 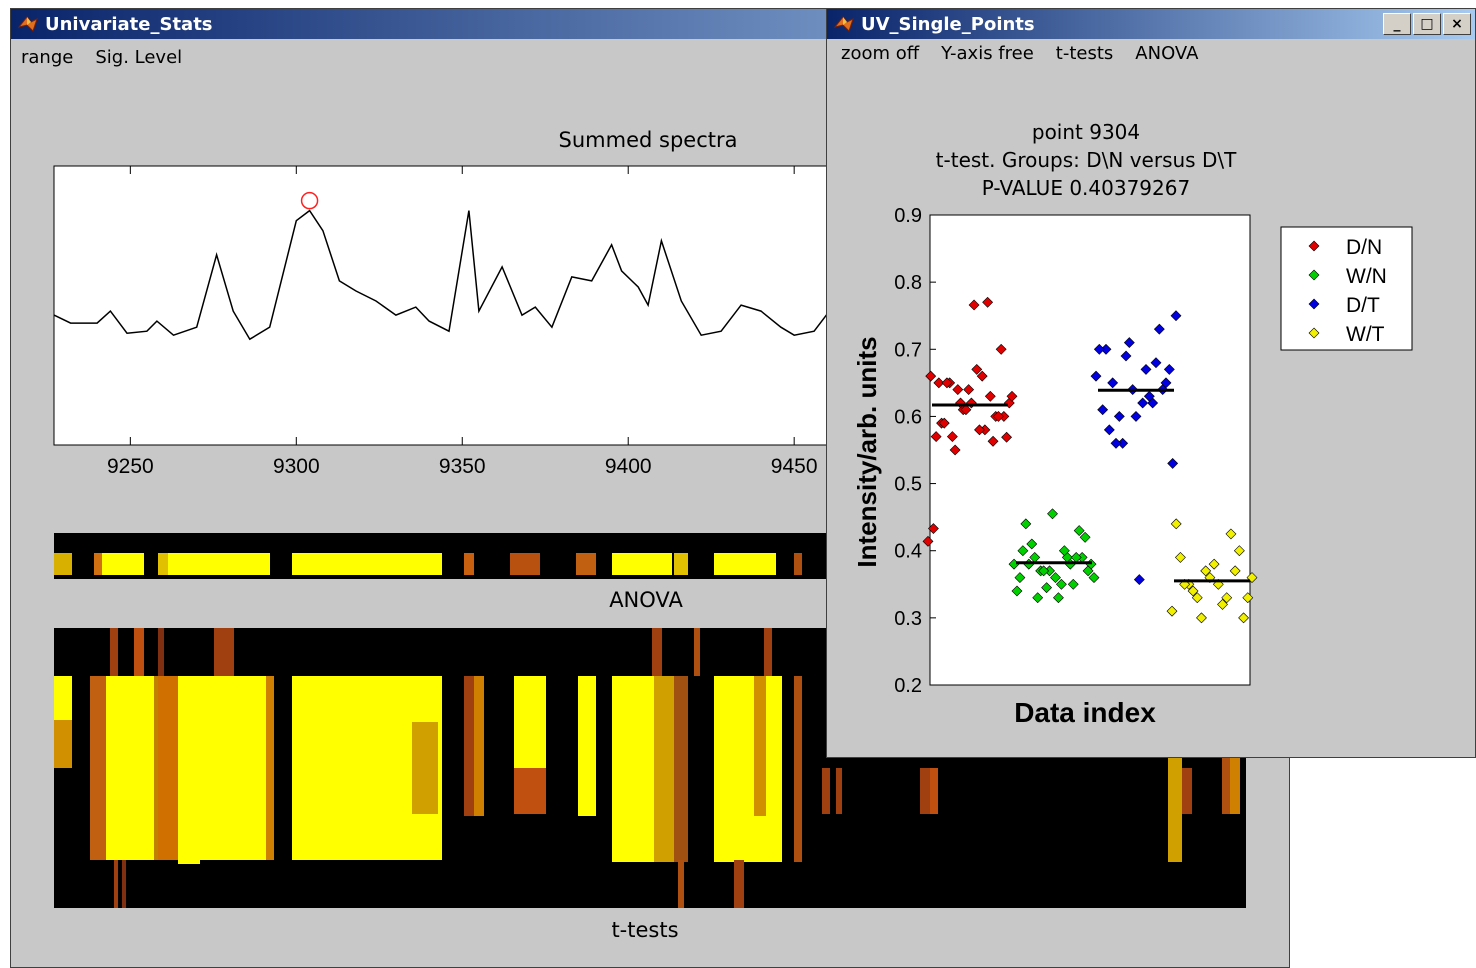 What do you see at coordinates (646, 600) in the screenshot?
I see `anova-label: ANOVA` at bounding box center [646, 600].